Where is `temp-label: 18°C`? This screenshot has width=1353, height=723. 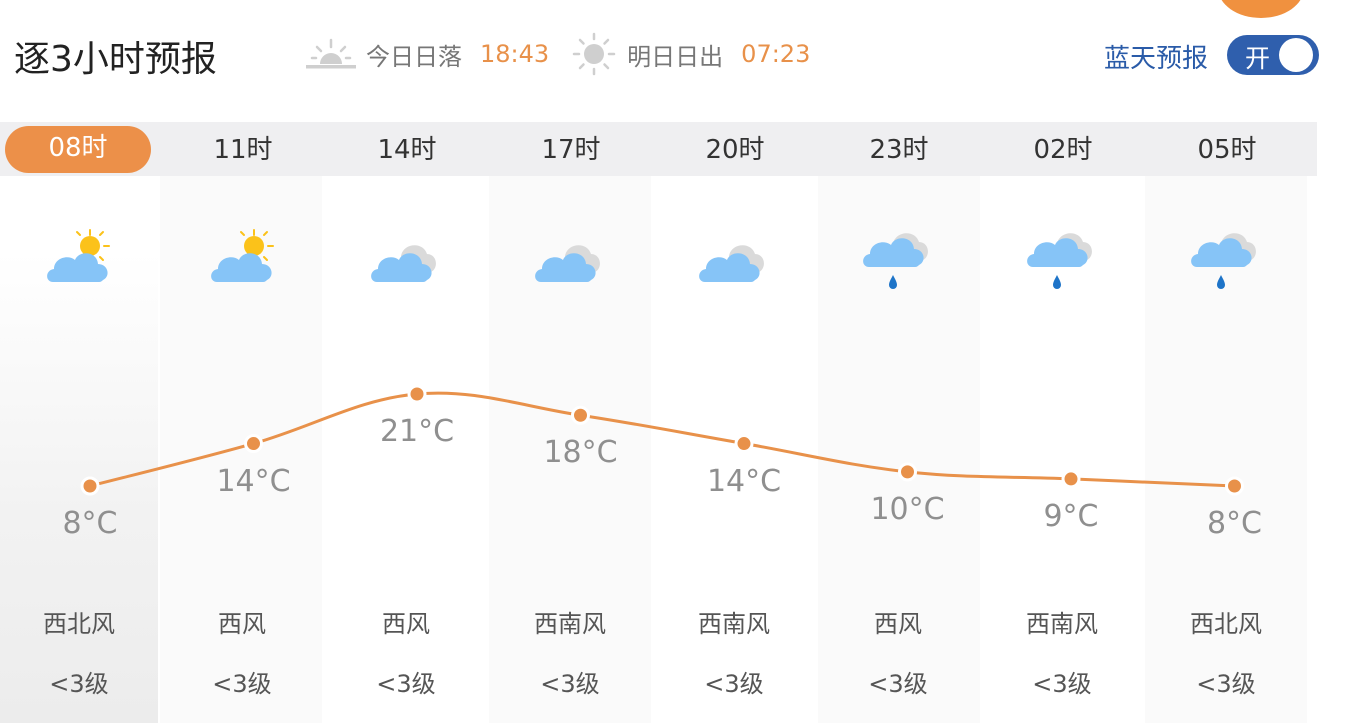 temp-label: 18°C is located at coordinates (580, 453).